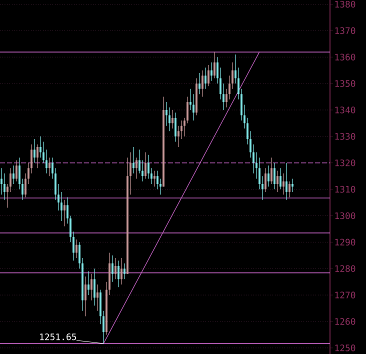  Describe the element at coordinates (345, 242) in the screenshot. I see `y-tick-label: 1290` at that location.